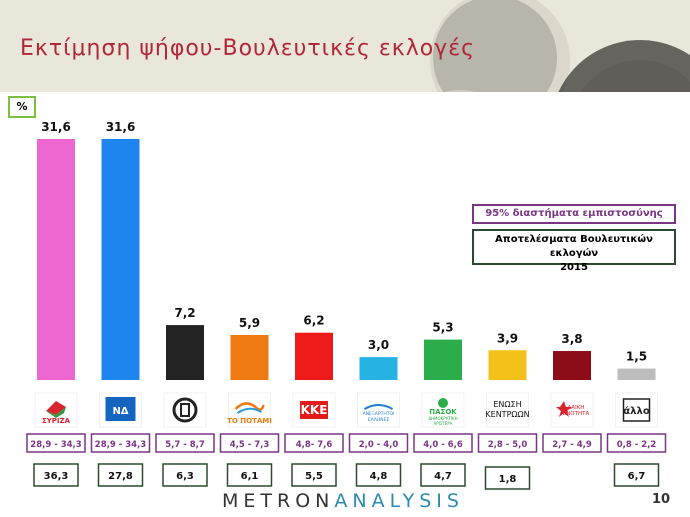 The width and height of the screenshot is (690, 517). What do you see at coordinates (576, 414) in the screenshot?
I see `party-logo-text: ΕΝΟΤΗΤΑ` at bounding box center [576, 414].